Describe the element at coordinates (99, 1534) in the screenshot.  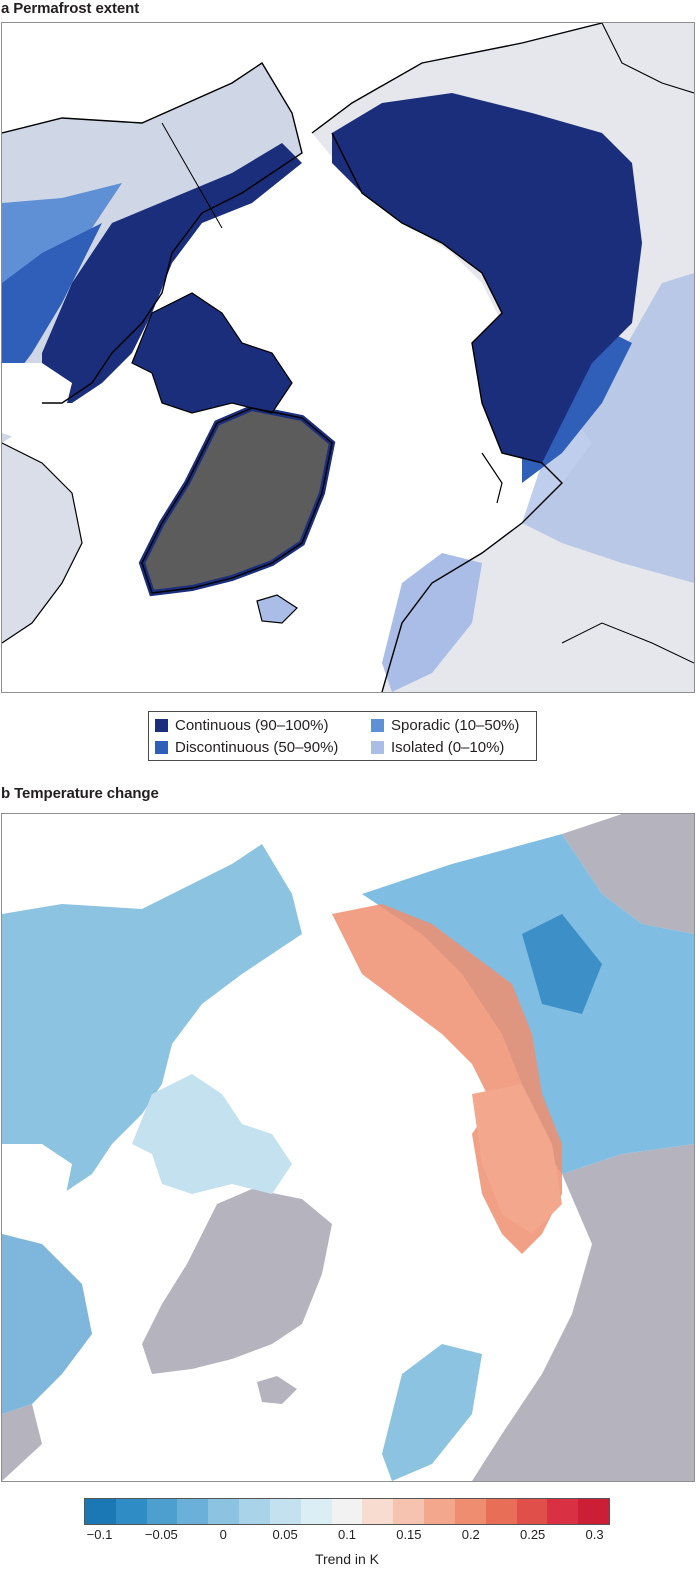
I see `colorbar-tick-label: −0.1` at that location.